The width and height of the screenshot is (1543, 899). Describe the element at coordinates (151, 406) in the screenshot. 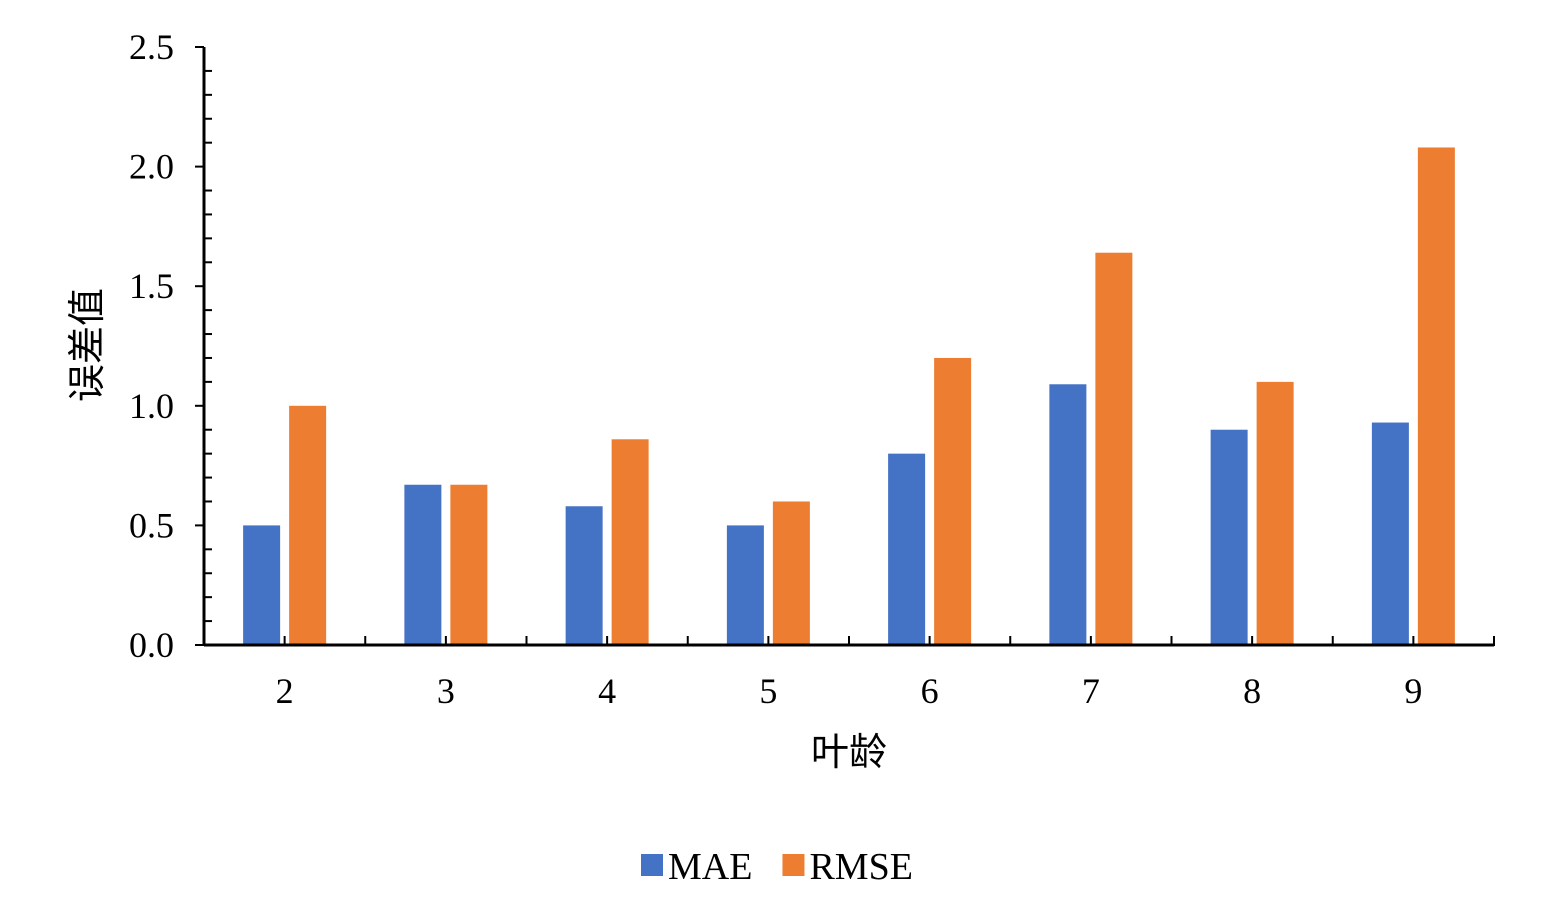

I see `y-tick-label: 1.0` at that location.